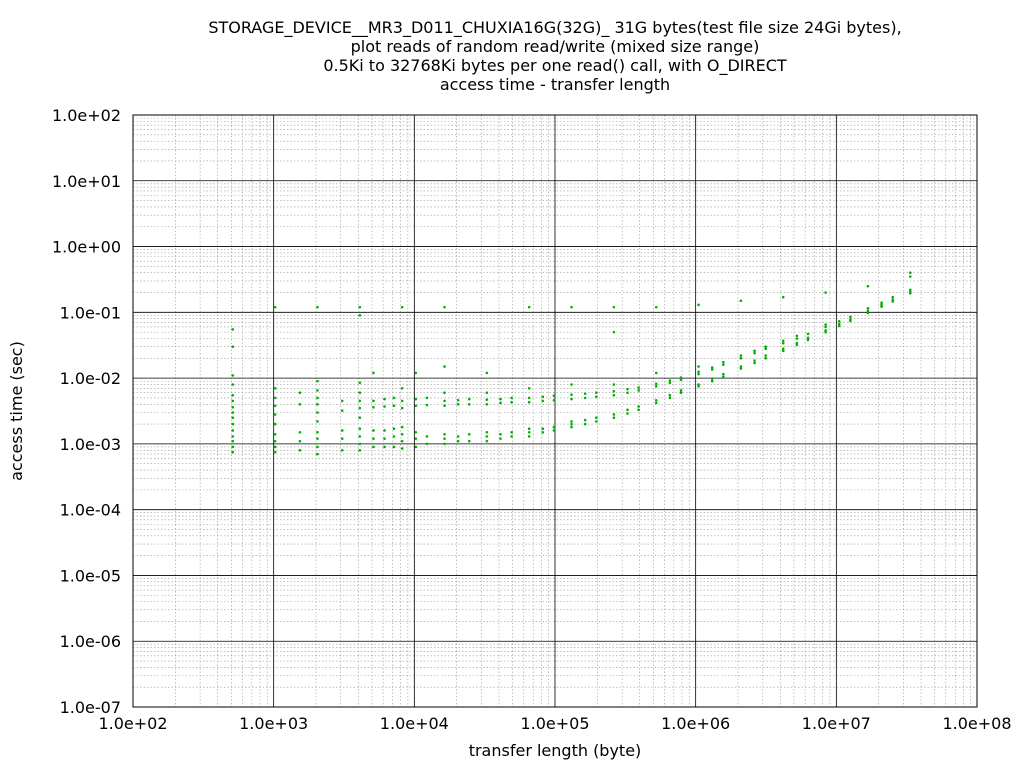 Image resolution: width=1024 pixels, height=768 pixels. What do you see at coordinates (16, 411) in the screenshot?
I see `y-axis-label: access time (sec)` at bounding box center [16, 411].